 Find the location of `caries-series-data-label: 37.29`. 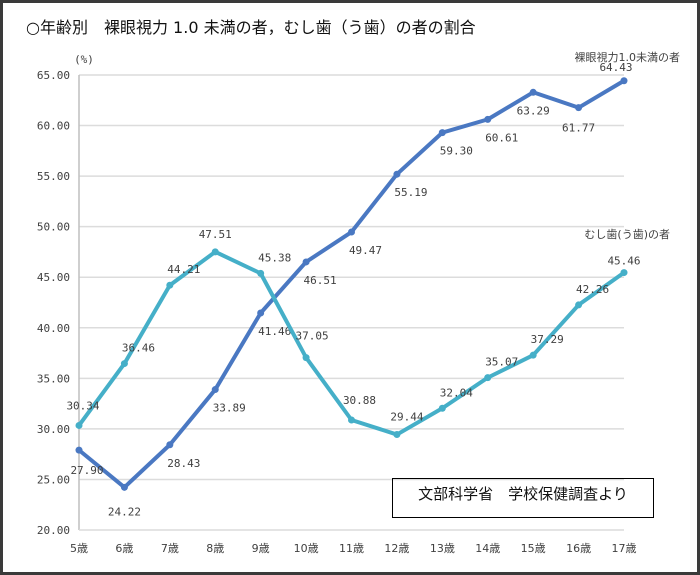

caries-series-data-label: 37.29 is located at coordinates (547, 339).